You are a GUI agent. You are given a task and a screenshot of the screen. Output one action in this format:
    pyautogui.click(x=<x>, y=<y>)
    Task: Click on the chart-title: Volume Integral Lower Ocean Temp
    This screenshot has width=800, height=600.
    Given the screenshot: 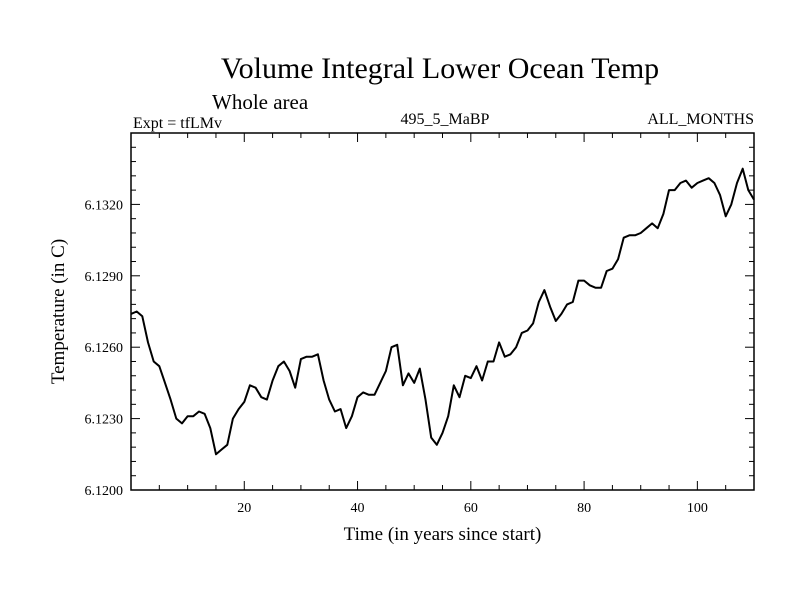 What is the action you would take?
    pyautogui.click(x=440, y=68)
    